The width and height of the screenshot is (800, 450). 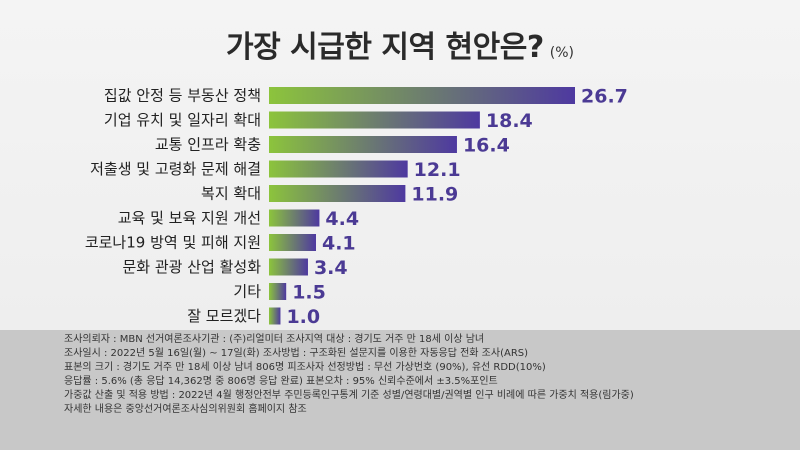 What do you see at coordinates (191, 267) in the screenshot?
I see `category-label: 문화 관광 산업 활성화` at bounding box center [191, 267].